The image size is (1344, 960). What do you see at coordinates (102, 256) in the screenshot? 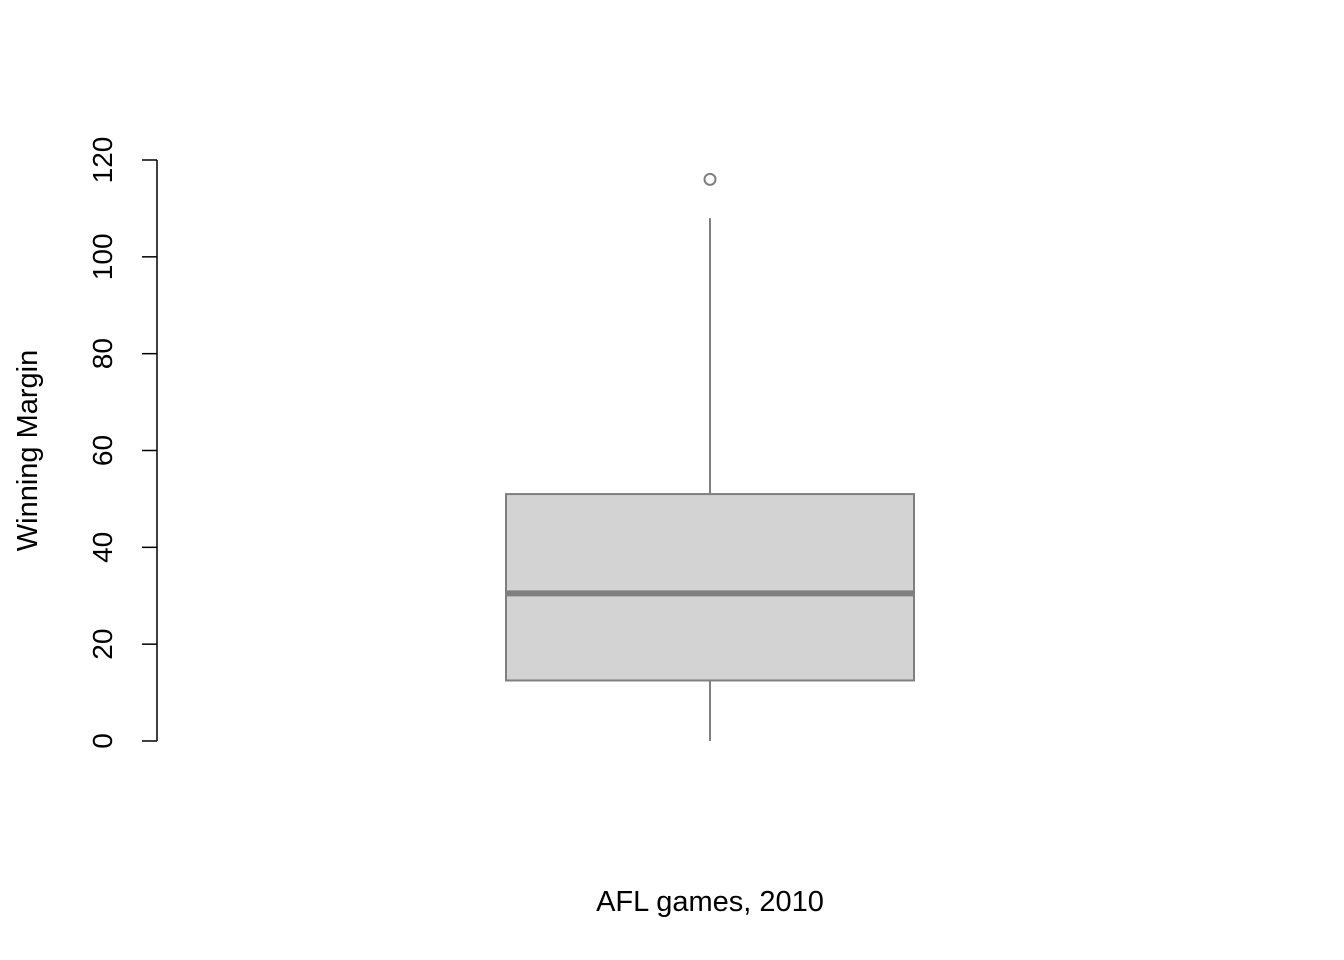
I see `y-tick-label: 100` at bounding box center [102, 256].